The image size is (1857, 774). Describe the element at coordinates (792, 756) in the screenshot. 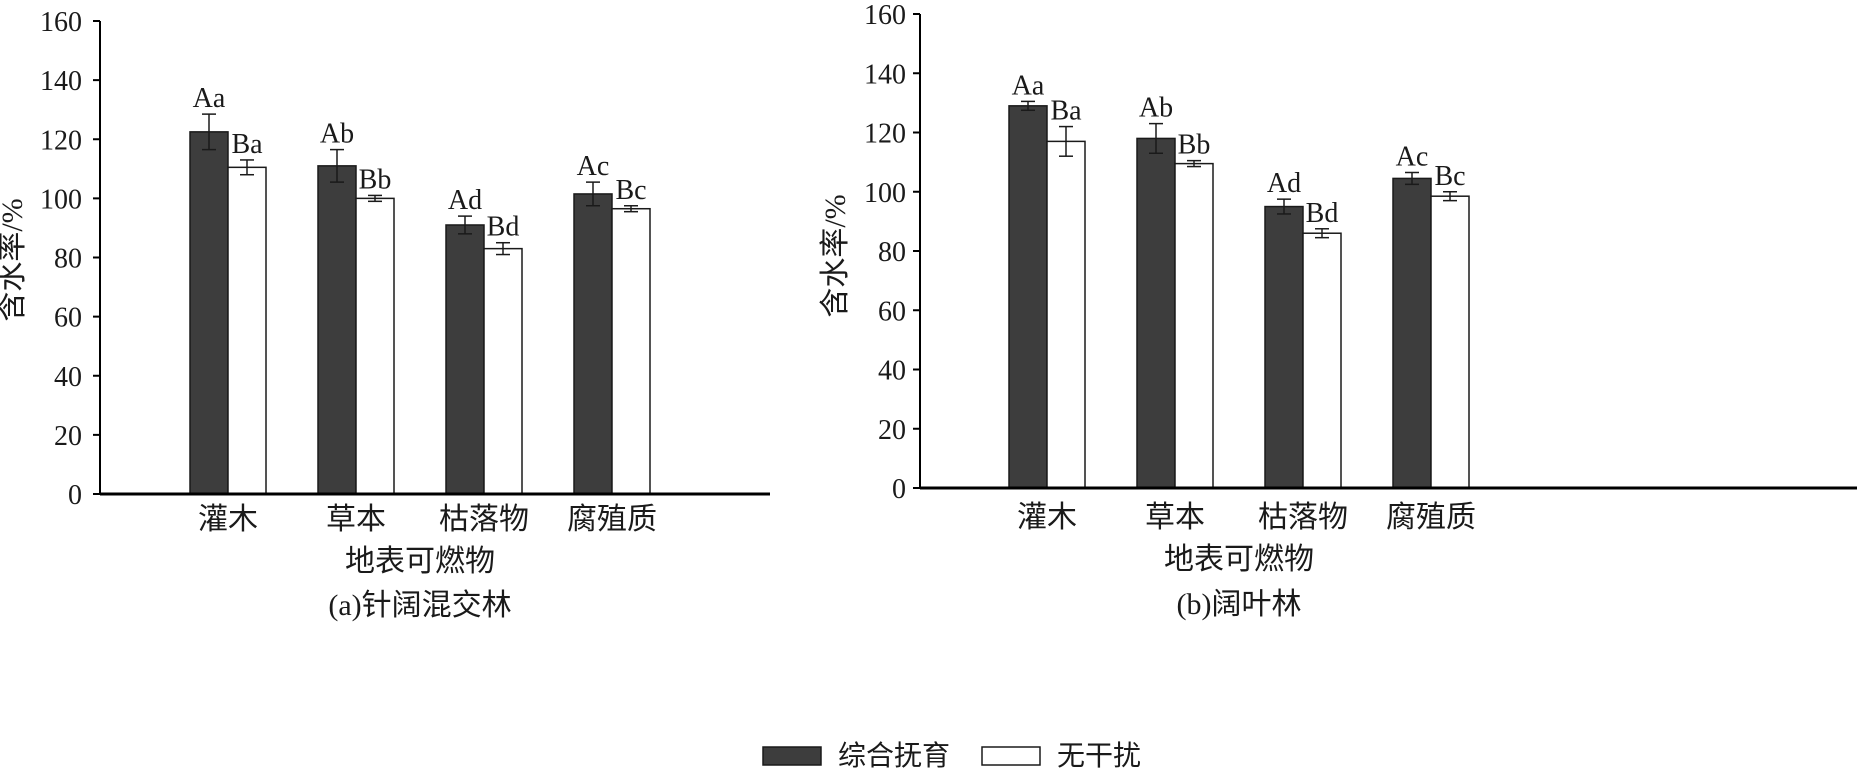

I see `legend-swatch-treated` at that location.